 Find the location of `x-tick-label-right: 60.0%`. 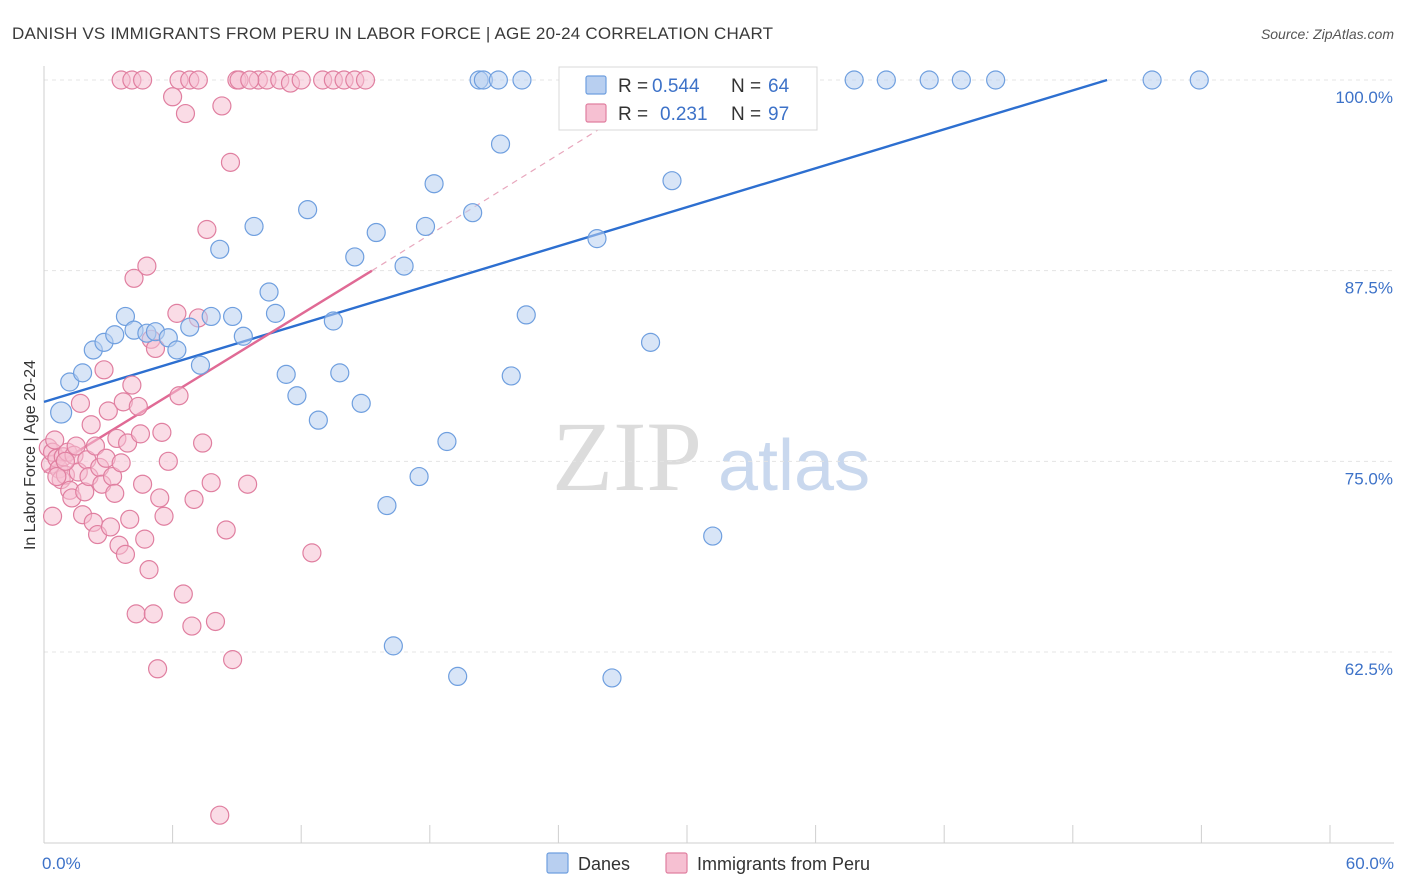

x-tick-label-right: 60.0% is located at coordinates (1370, 863).